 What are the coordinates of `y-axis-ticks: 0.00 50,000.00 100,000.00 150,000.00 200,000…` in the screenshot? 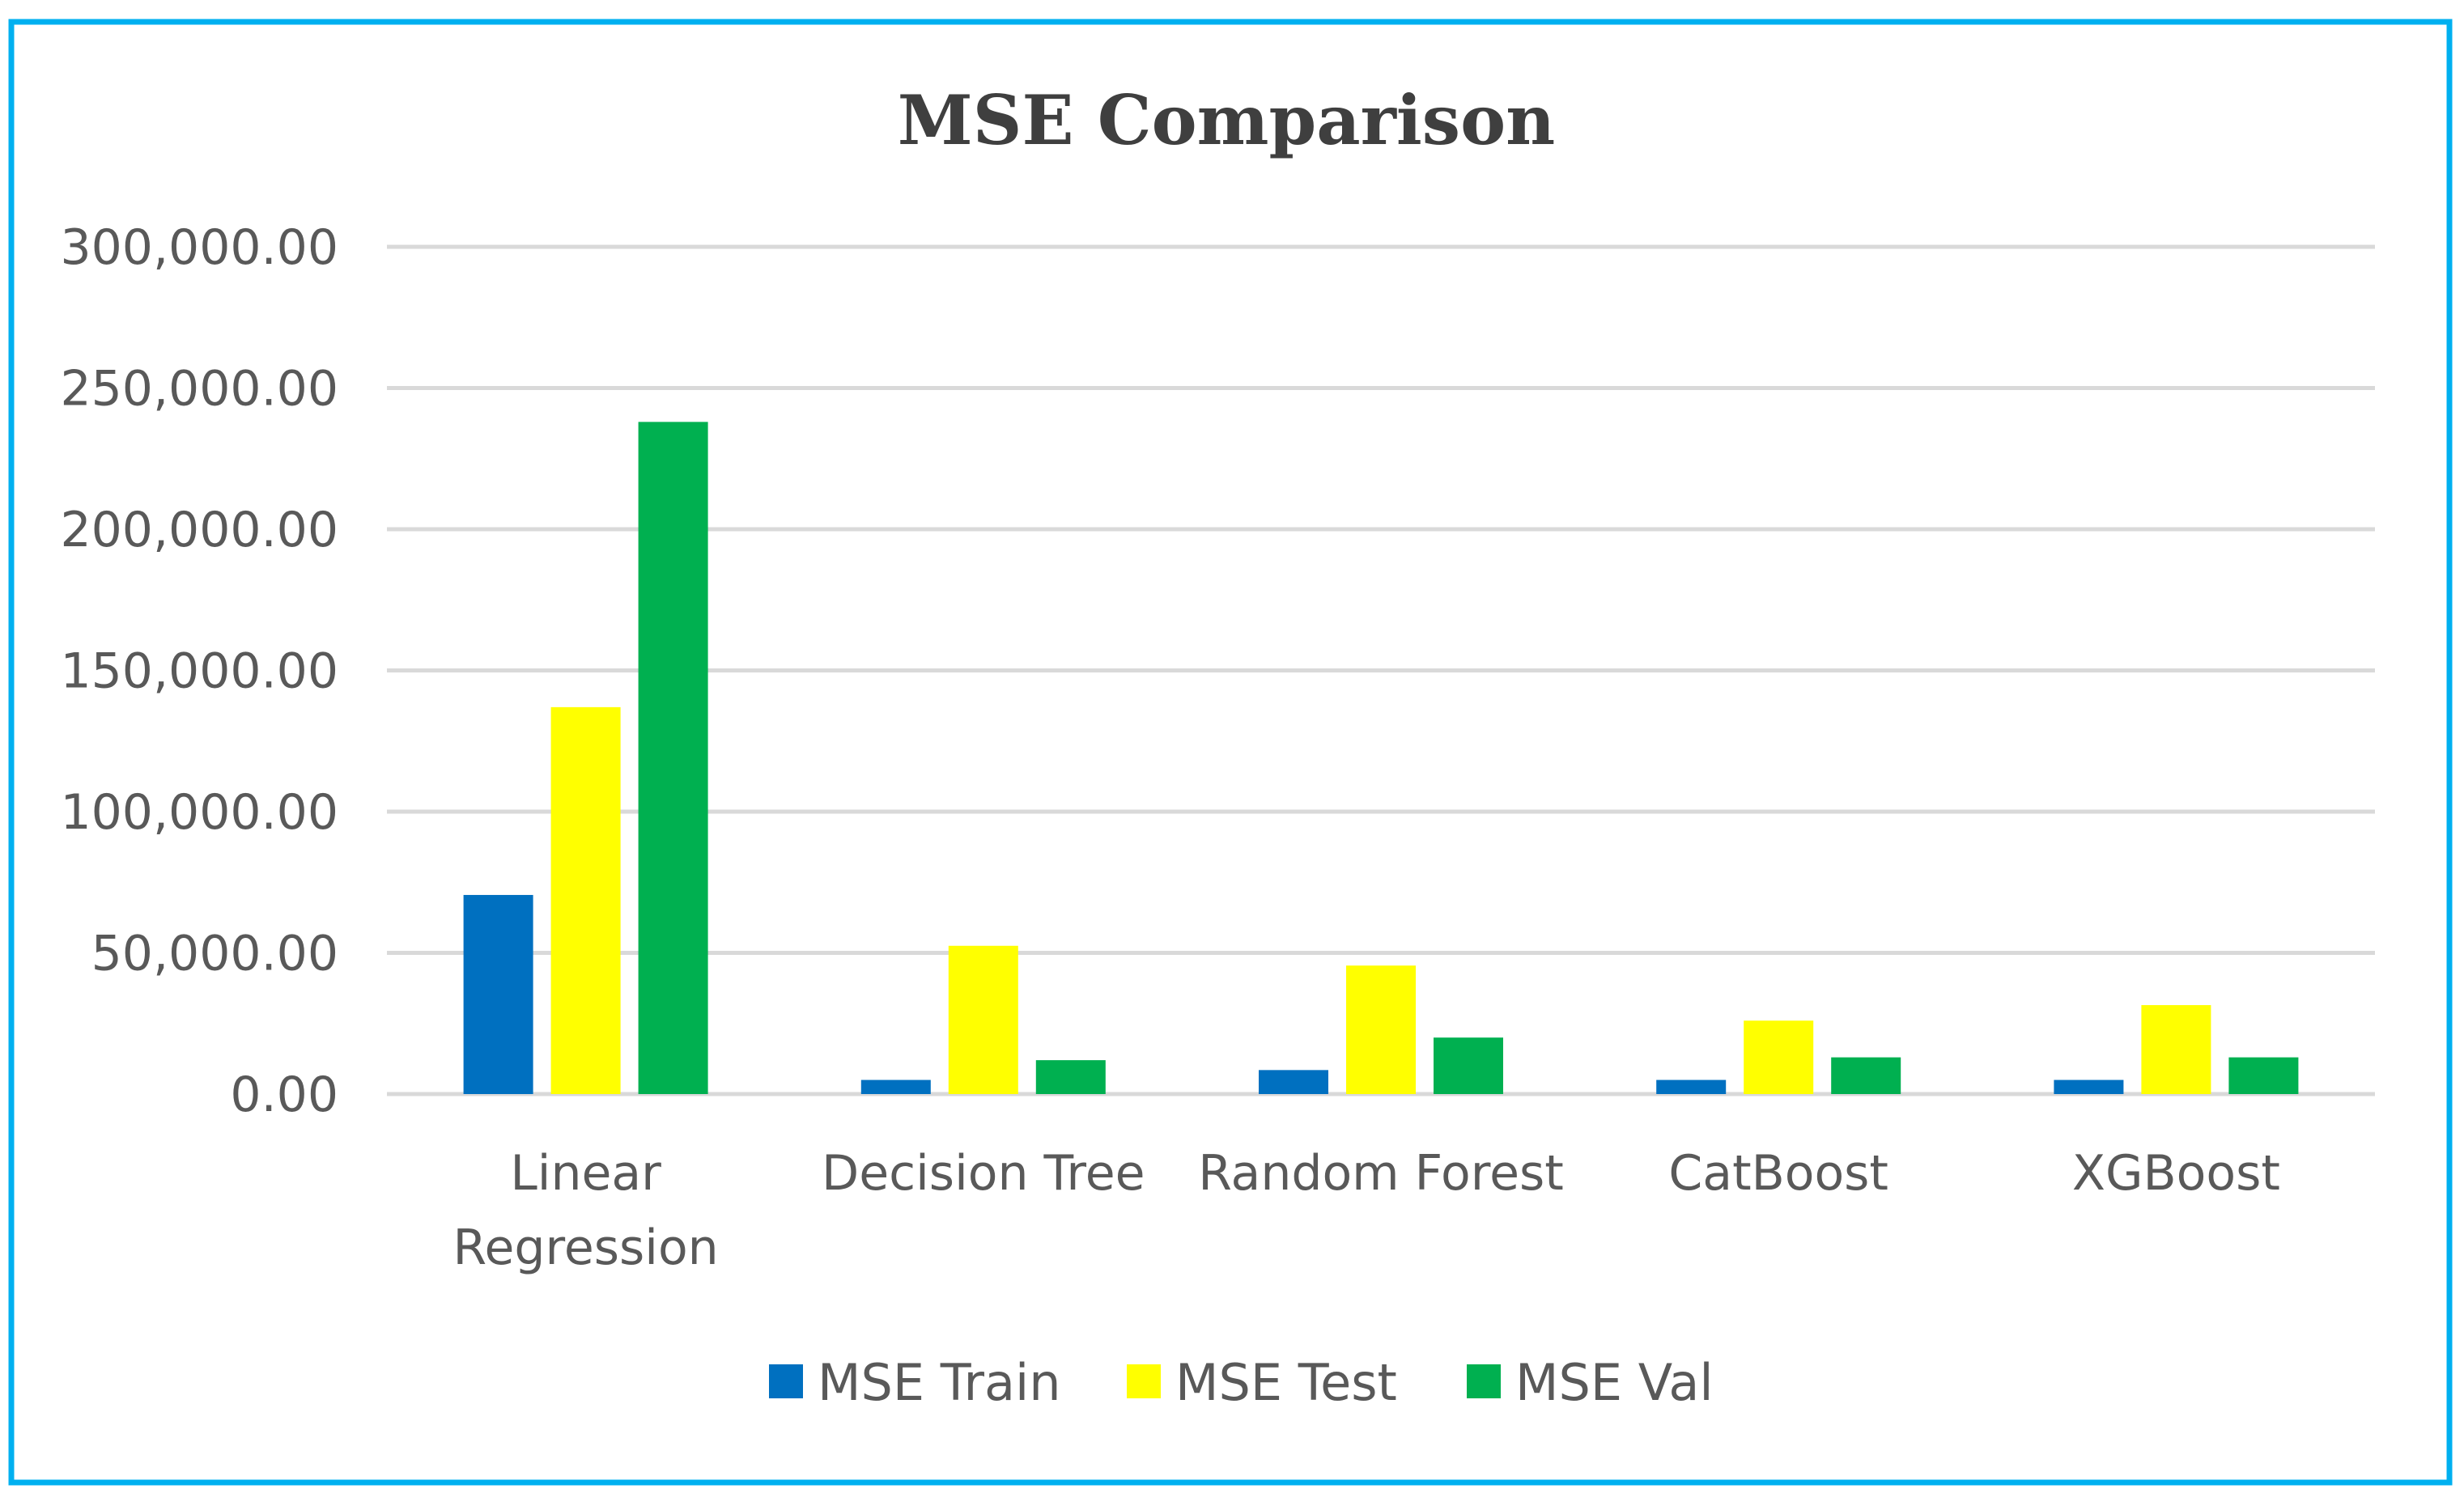 It's located at (199, 671).